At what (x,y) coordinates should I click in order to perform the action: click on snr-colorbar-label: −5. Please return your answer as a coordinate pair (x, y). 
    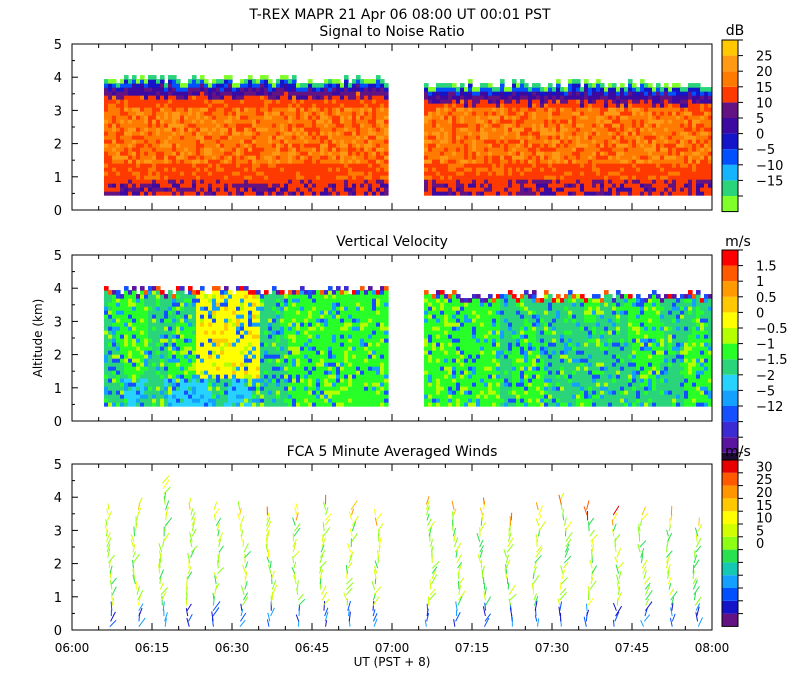
    Looking at the image, I should click on (765, 150).